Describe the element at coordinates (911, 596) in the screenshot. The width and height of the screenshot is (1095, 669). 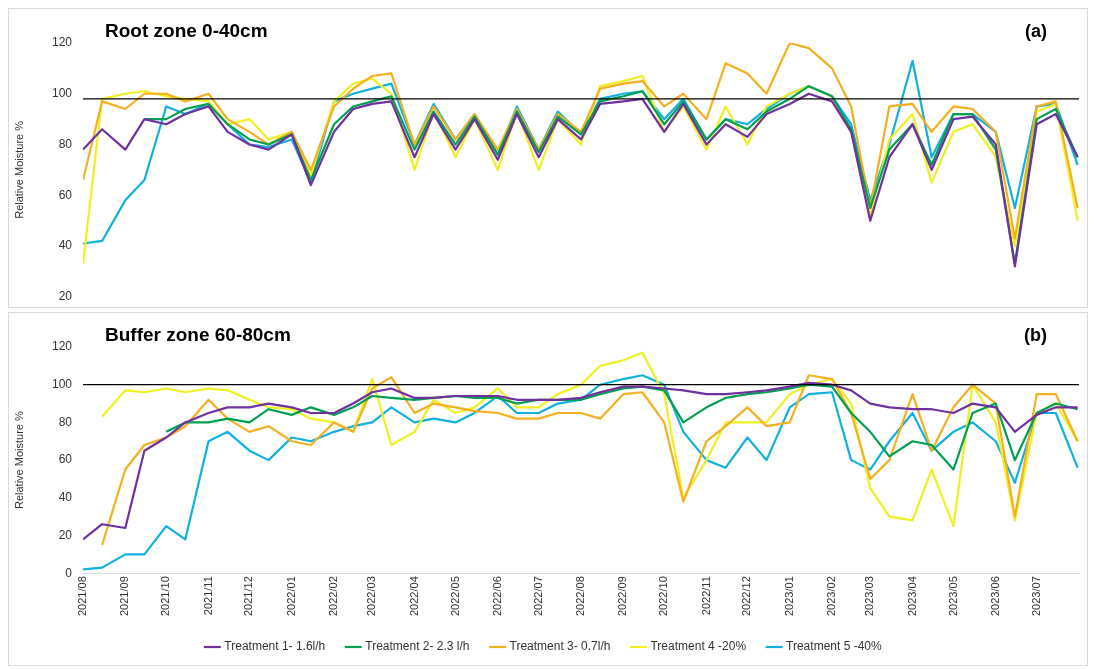
I see `x-tick-label: 2023/04` at that location.